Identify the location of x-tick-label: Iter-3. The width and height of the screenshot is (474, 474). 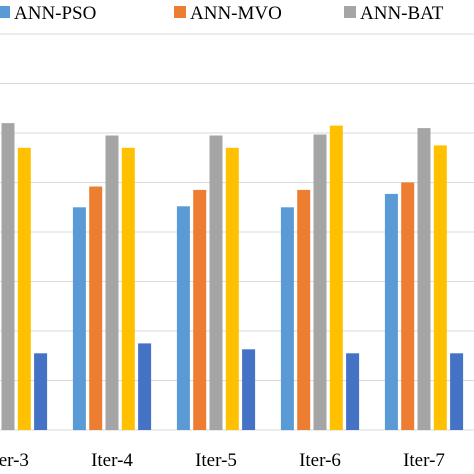
(14, 460).